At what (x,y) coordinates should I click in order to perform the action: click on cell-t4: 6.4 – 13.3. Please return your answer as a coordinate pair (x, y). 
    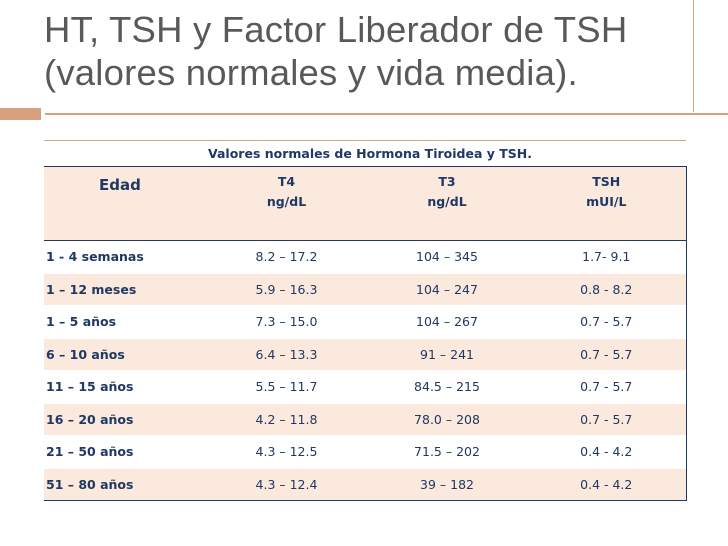
    Looking at the image, I should click on (286, 354).